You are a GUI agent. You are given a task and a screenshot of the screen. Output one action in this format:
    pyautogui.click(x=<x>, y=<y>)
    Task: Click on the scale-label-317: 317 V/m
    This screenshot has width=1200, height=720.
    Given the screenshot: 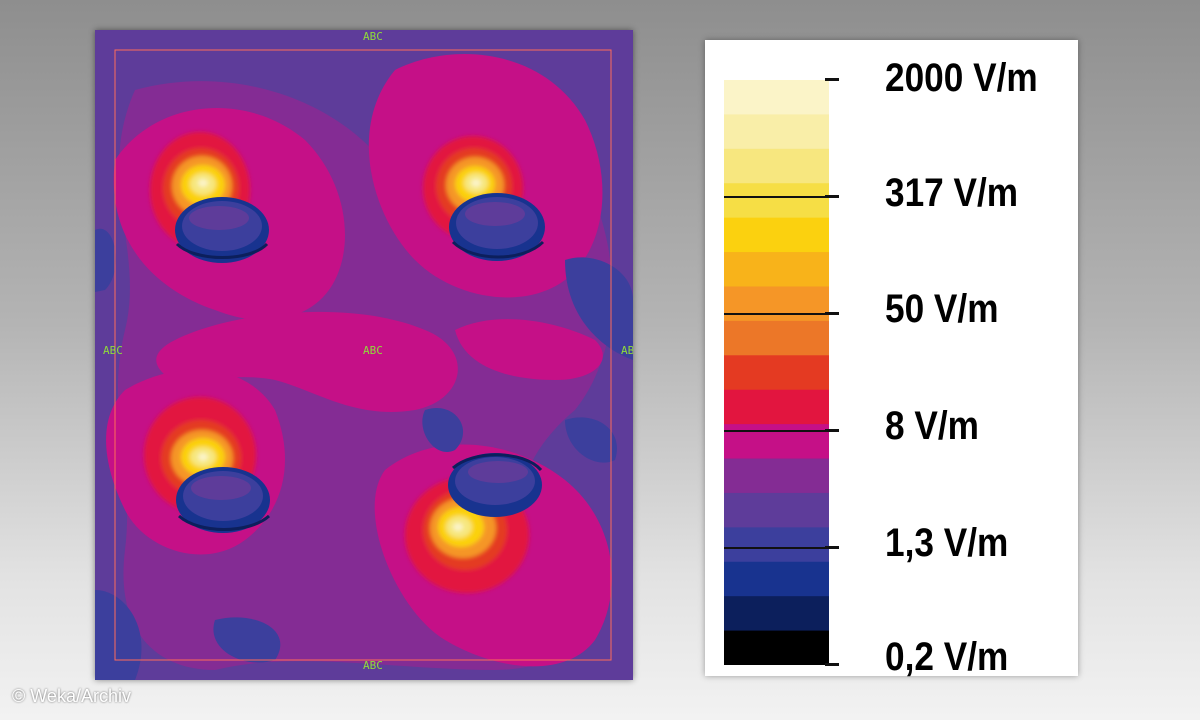 What is the action you would take?
    pyautogui.click(x=952, y=193)
    